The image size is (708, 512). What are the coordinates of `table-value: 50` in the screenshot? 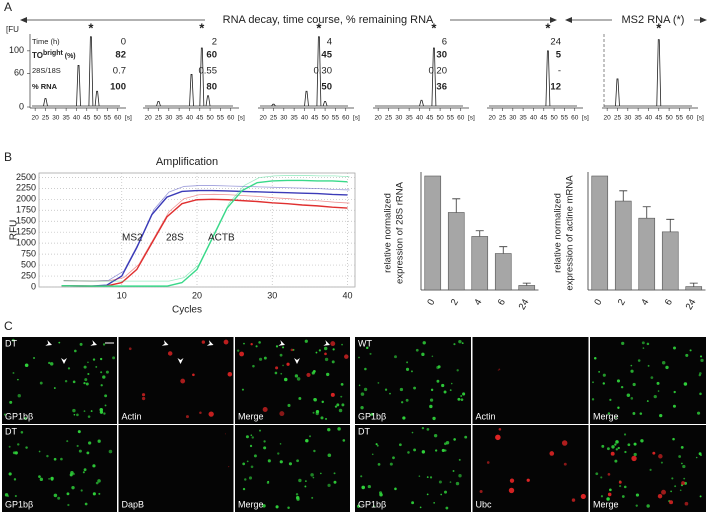 It's located at (326, 87).